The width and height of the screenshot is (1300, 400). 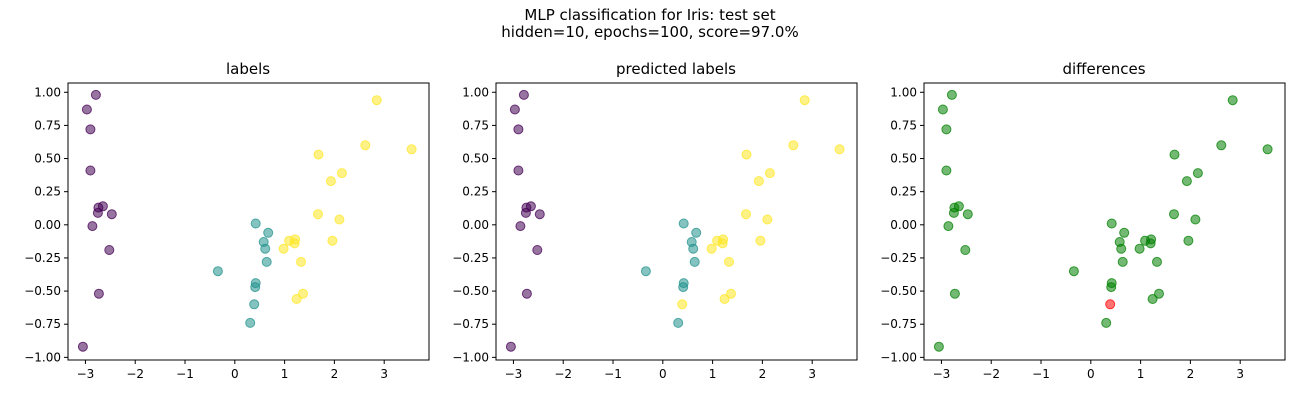 What do you see at coordinates (248, 69) in the screenshot?
I see `panel-title: labels` at bounding box center [248, 69].